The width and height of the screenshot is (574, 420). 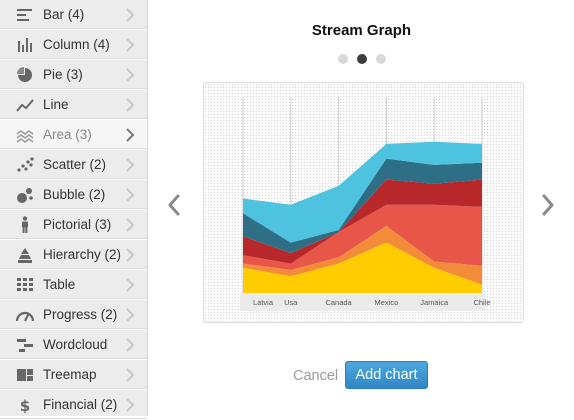 What do you see at coordinates (25, 284) in the screenshot?
I see `table-icon` at bounding box center [25, 284].